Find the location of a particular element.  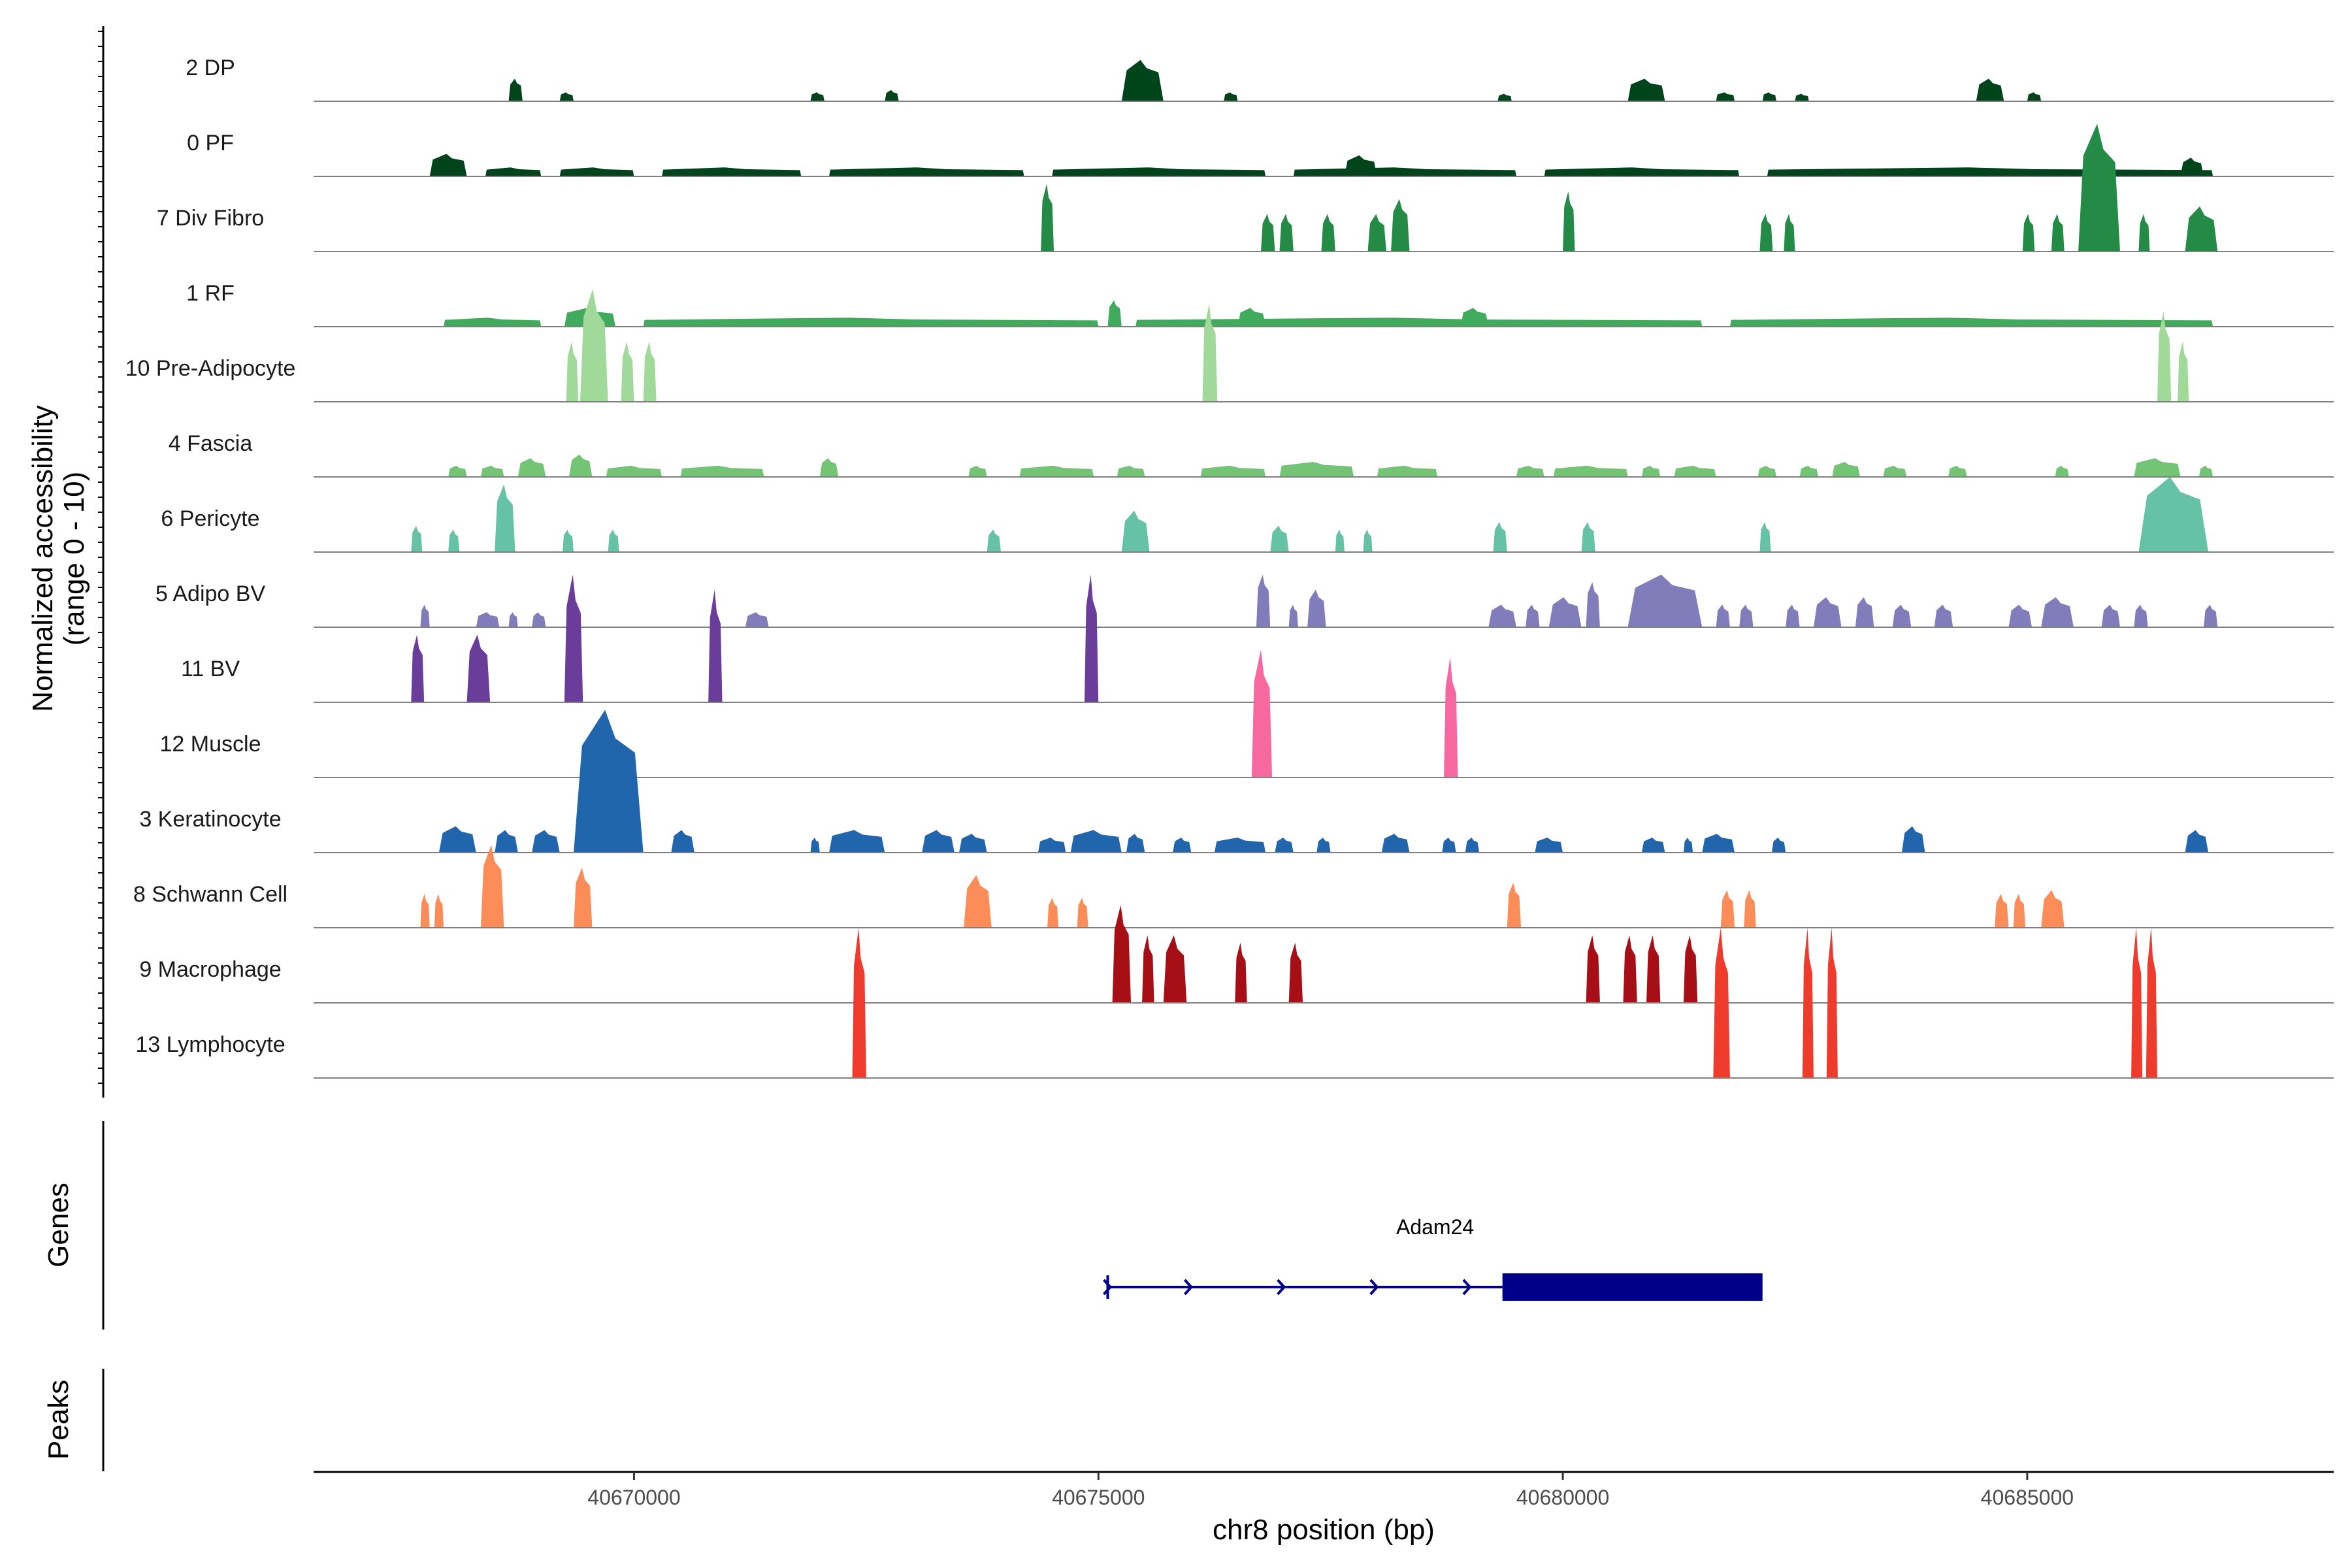

x-axis-ticks: 40670000 40675000 40680000 40685000 is located at coordinates (1330, 1490).